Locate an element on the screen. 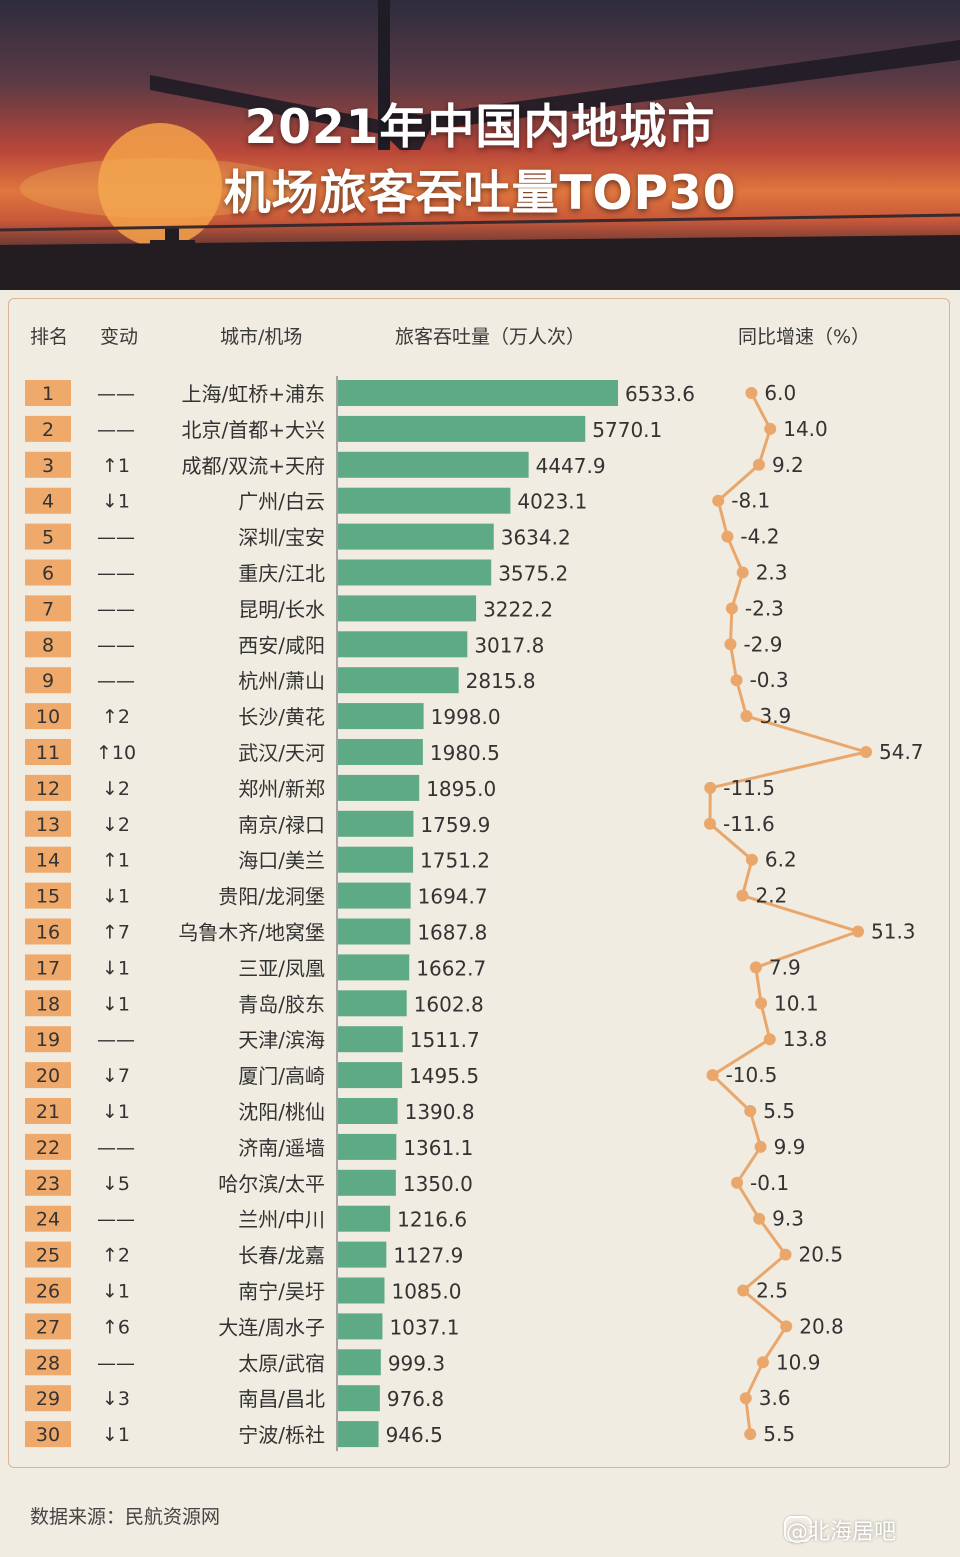 The height and width of the screenshot is (1557, 960). throughput-value-label: 3575.2 is located at coordinates (533, 574).